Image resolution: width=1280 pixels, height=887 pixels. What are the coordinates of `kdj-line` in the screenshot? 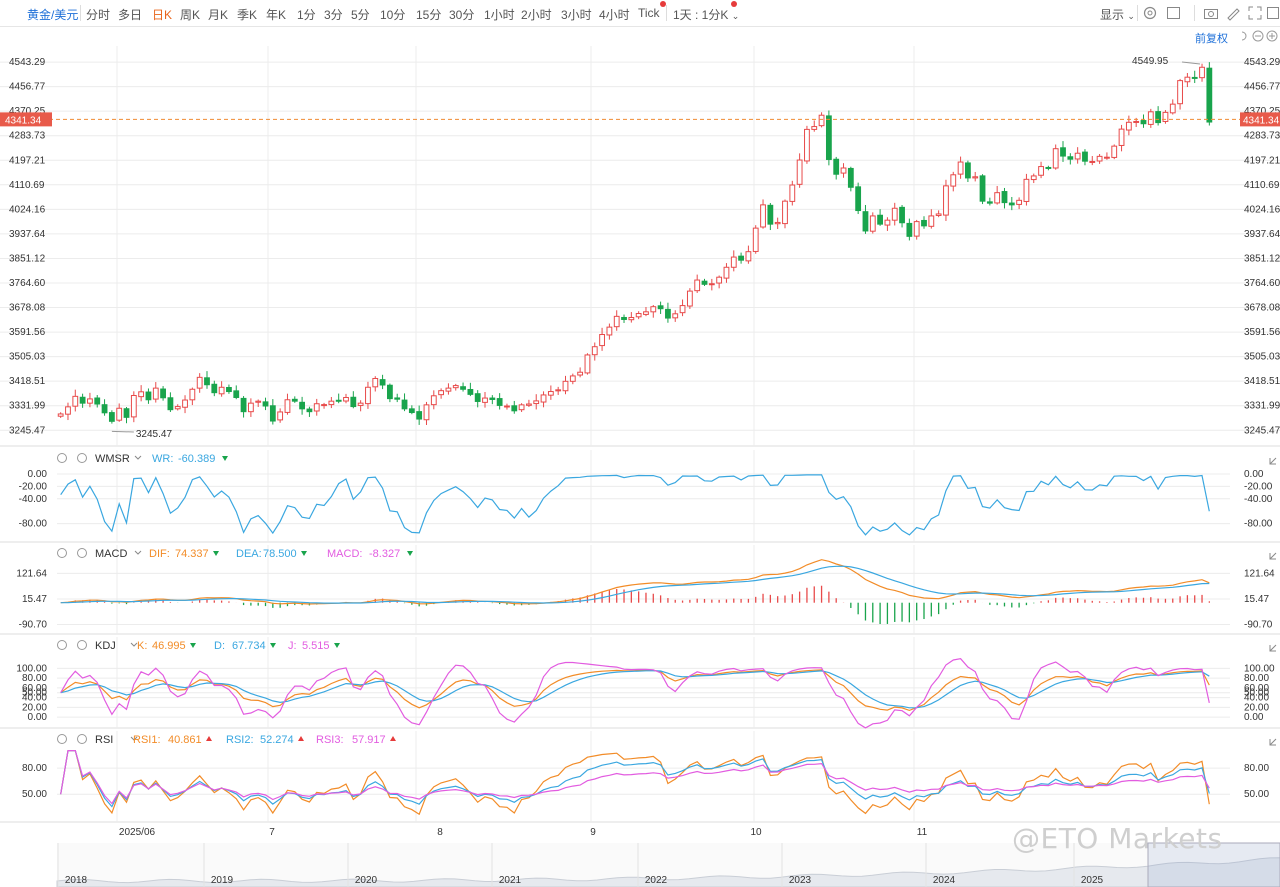 It's located at (635, 690).